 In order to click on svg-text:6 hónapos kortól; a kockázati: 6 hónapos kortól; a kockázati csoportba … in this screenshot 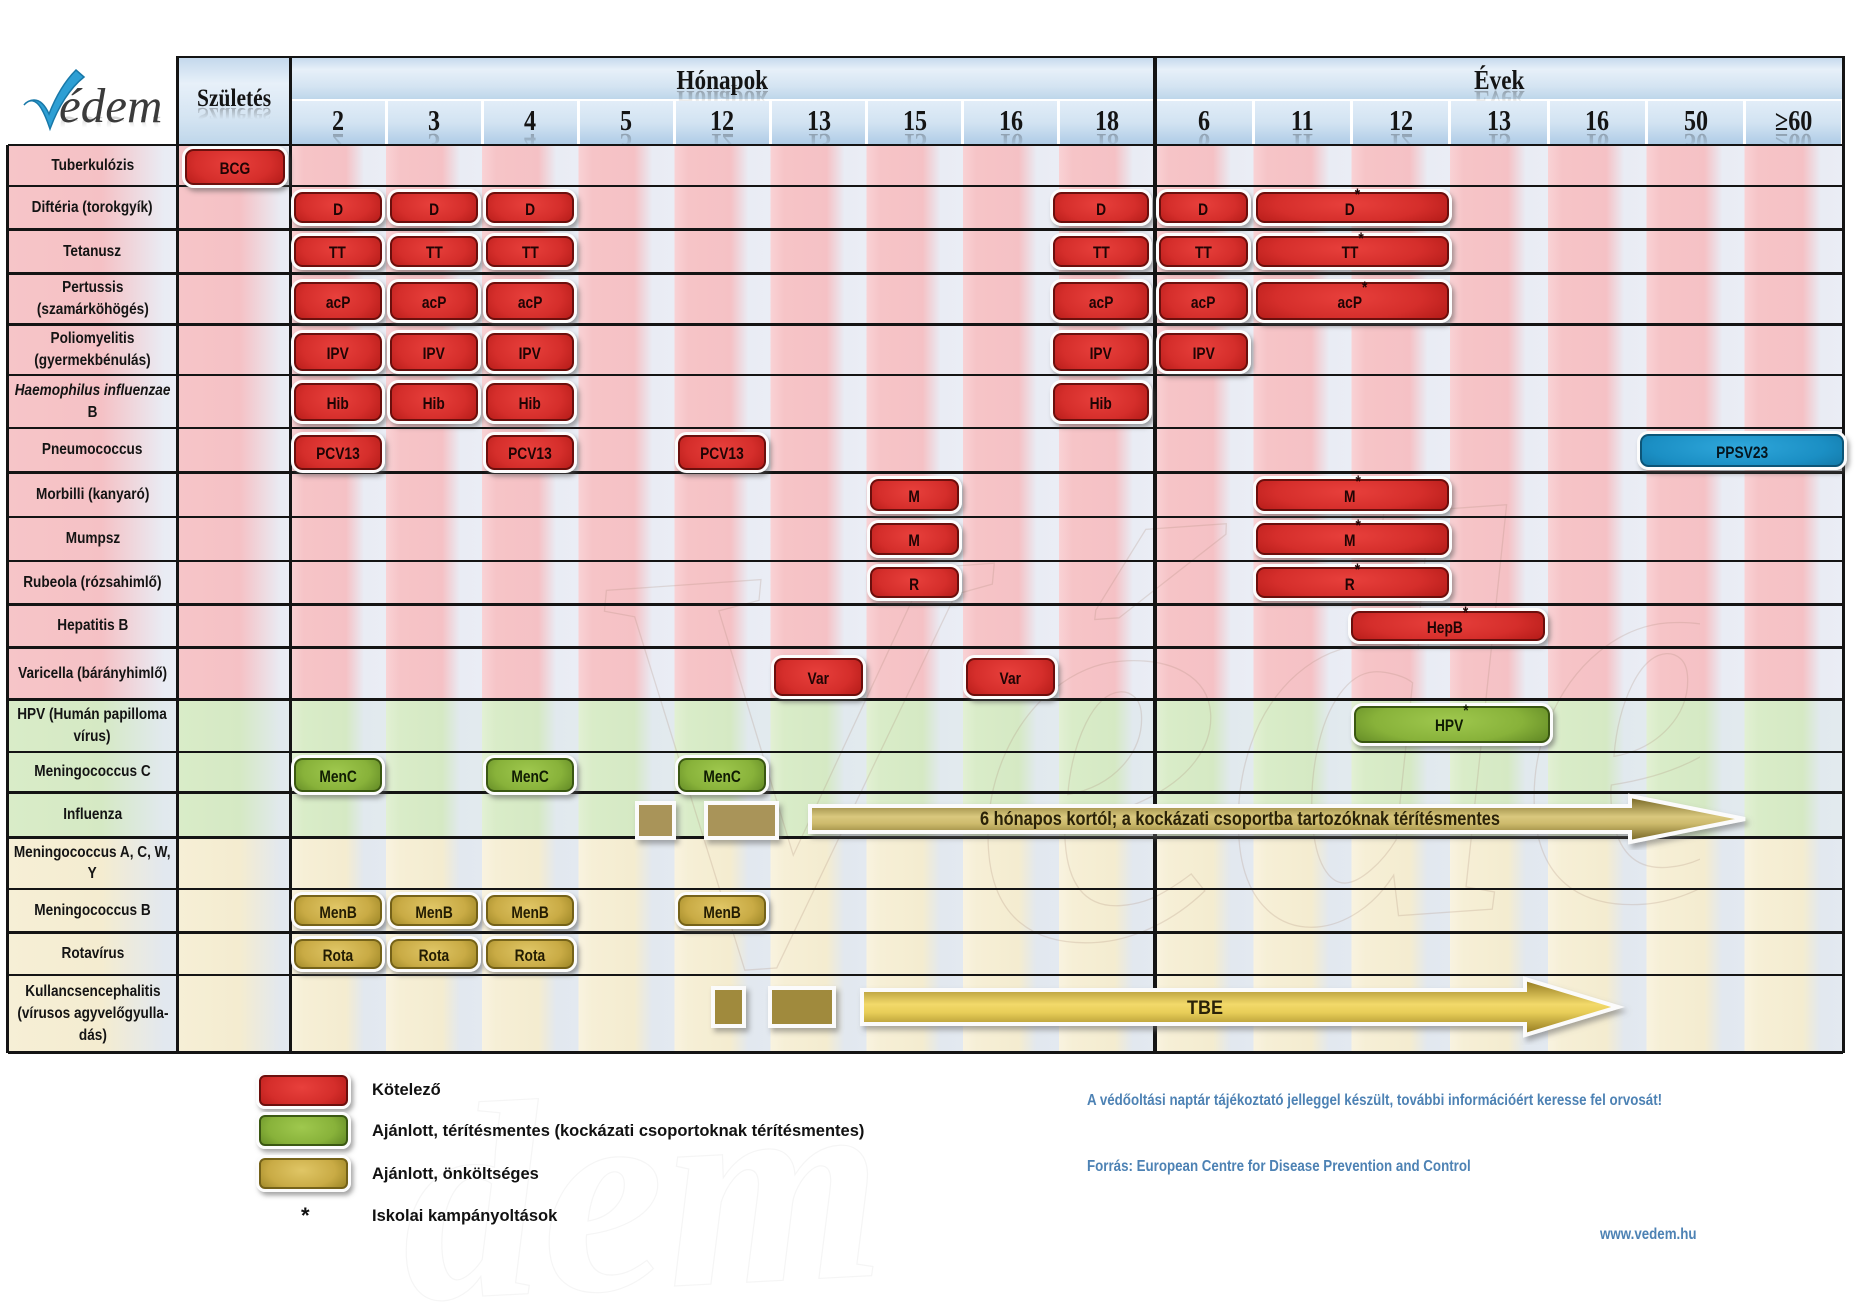, I will do `click(1240, 819)`.